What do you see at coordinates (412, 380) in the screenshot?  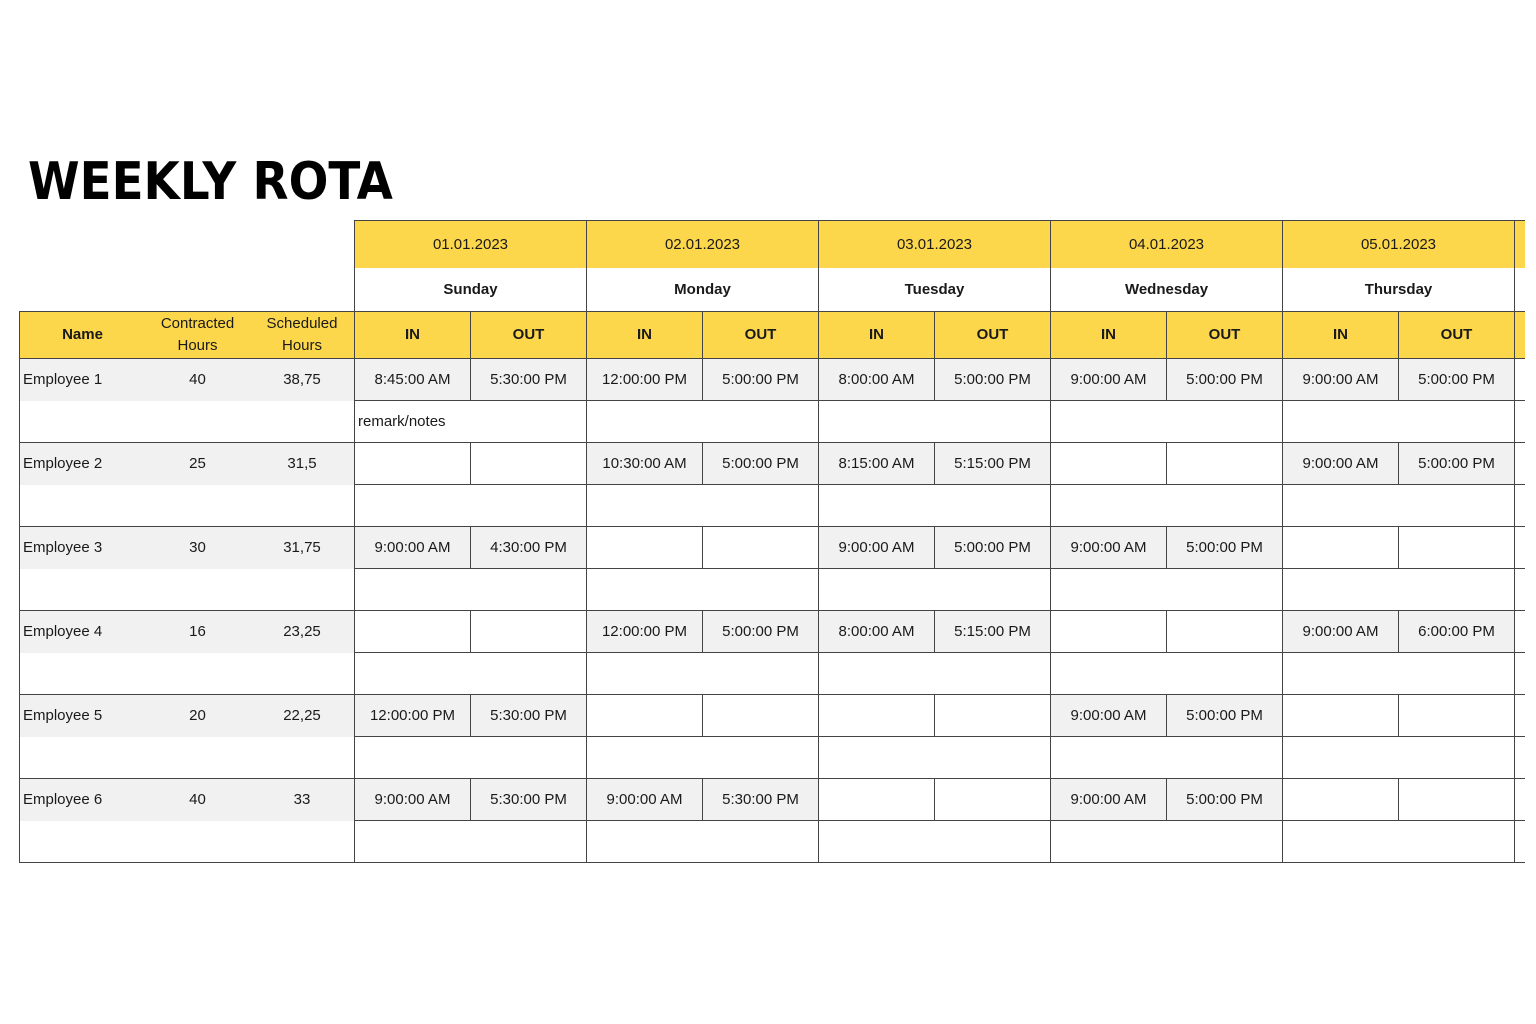 I see `shift-in-cell: 8:45:00 AM` at bounding box center [412, 380].